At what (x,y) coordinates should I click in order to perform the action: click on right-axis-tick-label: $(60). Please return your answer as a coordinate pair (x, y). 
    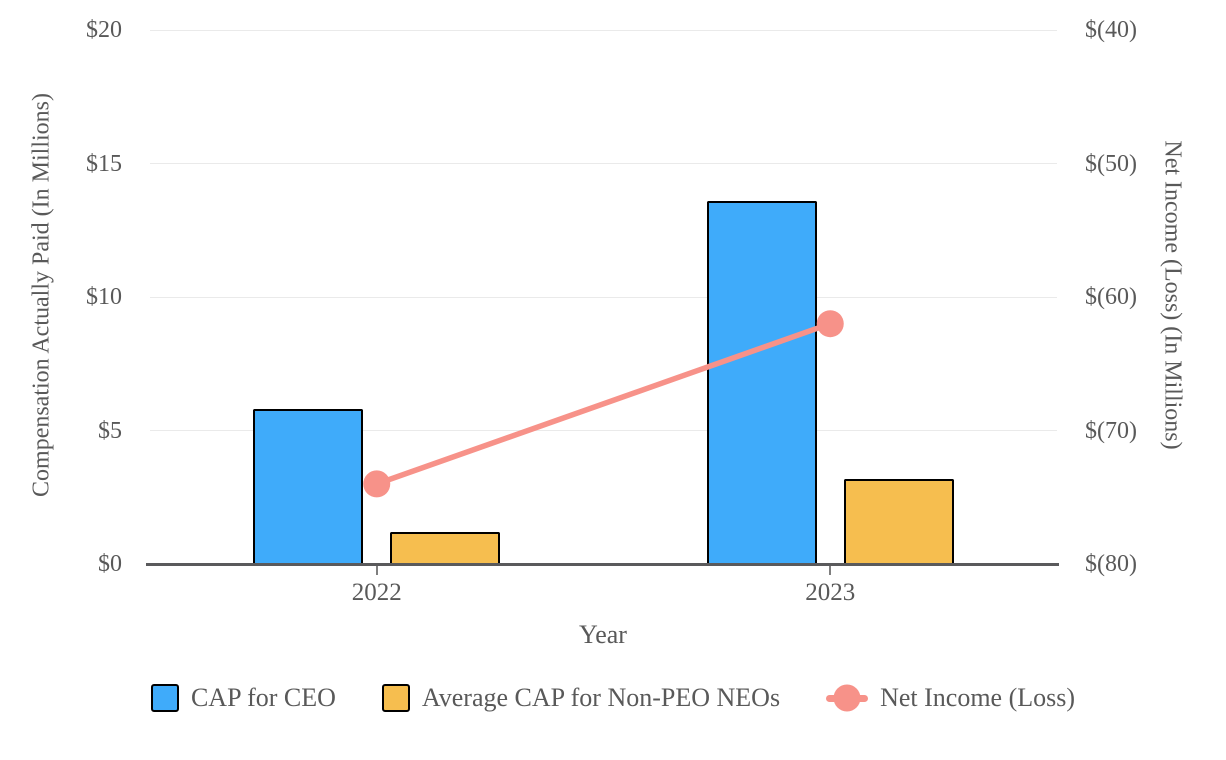
    Looking at the image, I should click on (1111, 297).